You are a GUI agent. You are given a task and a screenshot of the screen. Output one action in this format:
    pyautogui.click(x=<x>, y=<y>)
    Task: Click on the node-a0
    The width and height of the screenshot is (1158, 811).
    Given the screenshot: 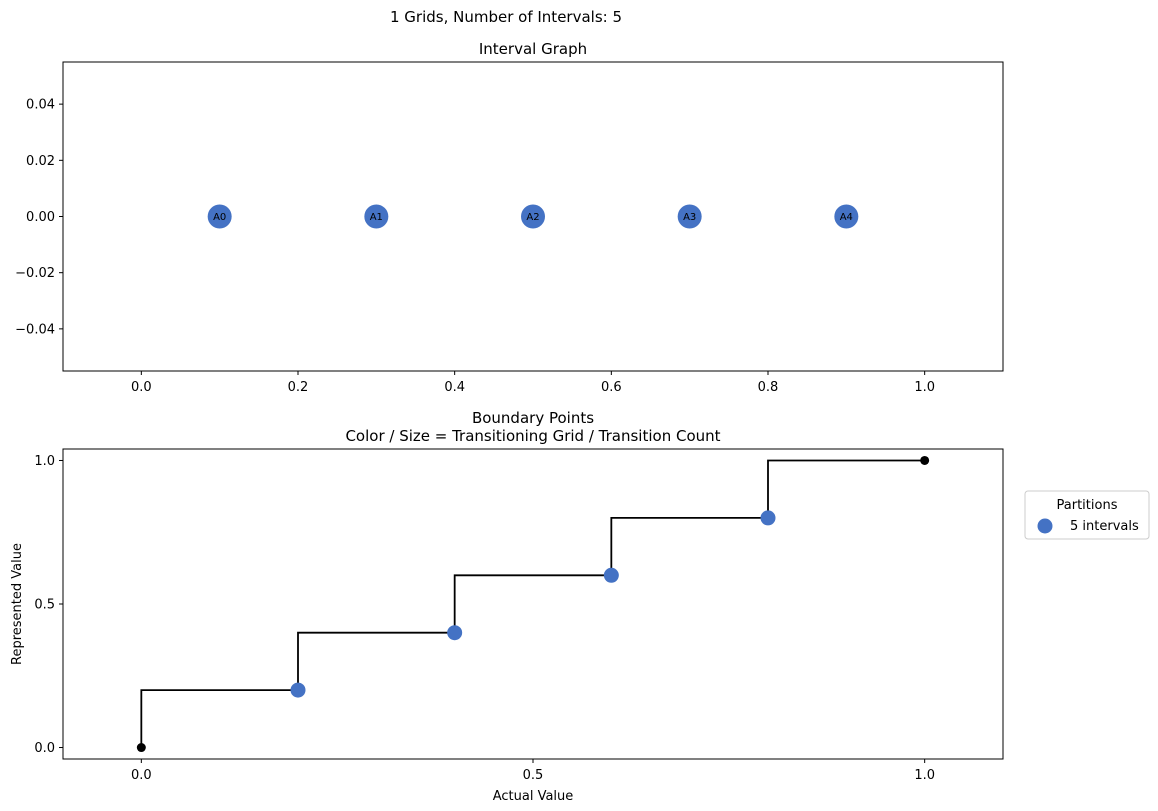 What is the action you would take?
    pyautogui.click(x=219, y=216)
    